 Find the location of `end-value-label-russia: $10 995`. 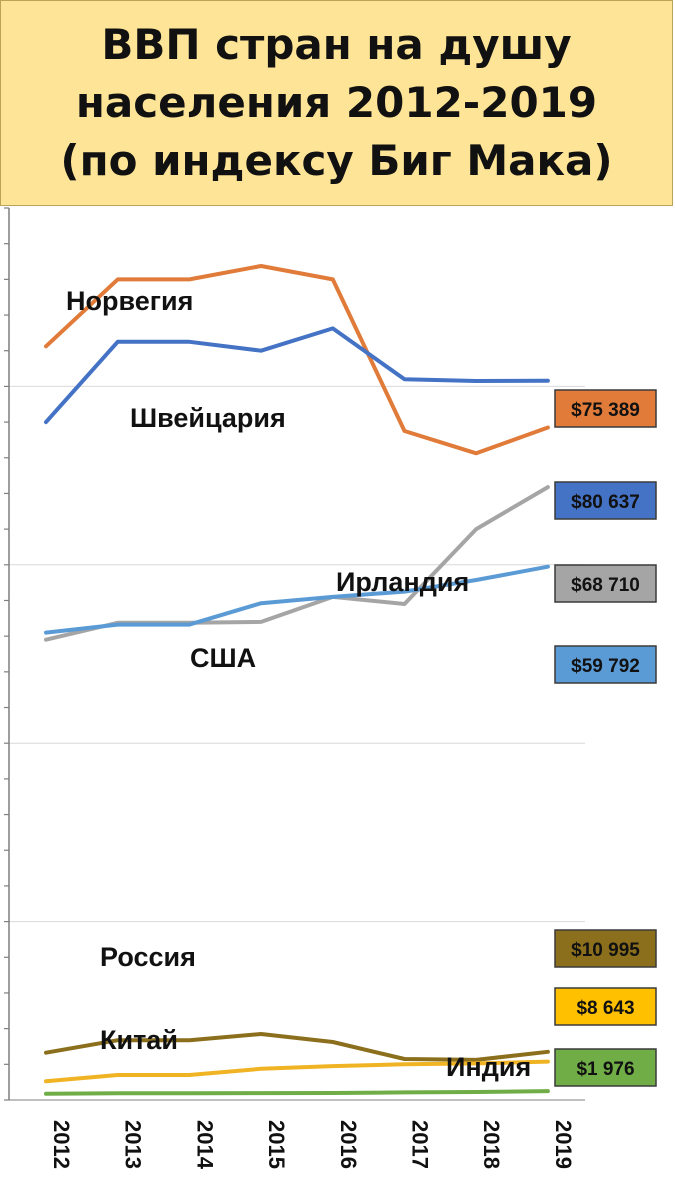

end-value-label-russia: $10 995 is located at coordinates (605, 950).